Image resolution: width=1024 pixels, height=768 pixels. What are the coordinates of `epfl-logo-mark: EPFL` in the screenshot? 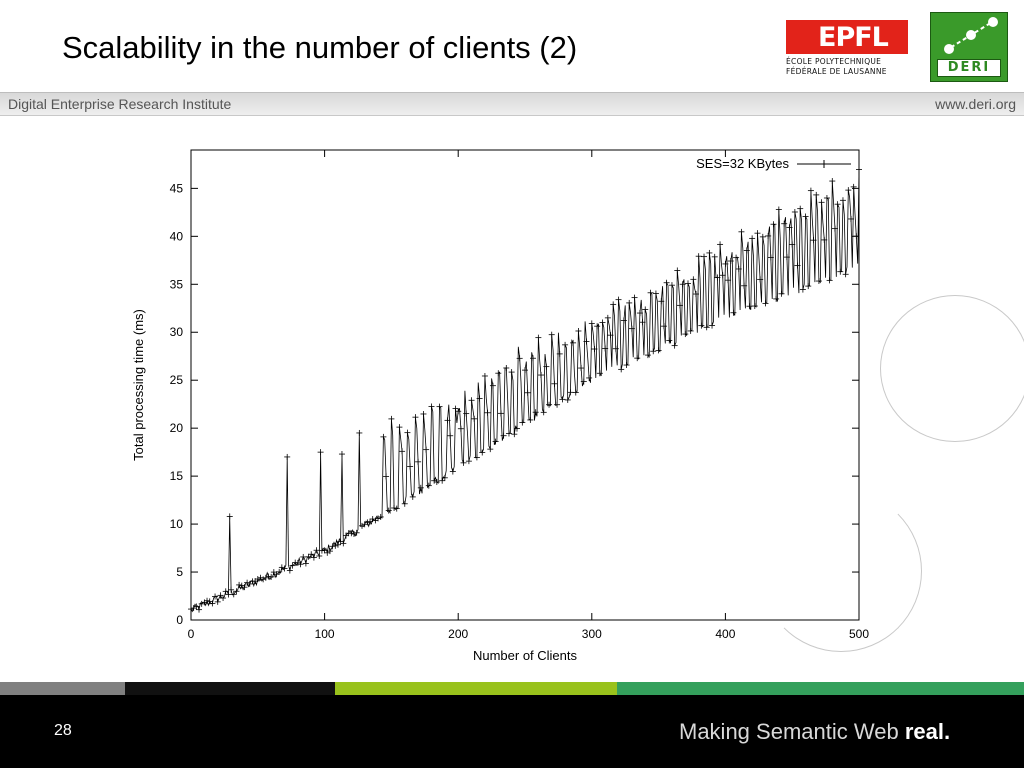 It's located at (847, 37).